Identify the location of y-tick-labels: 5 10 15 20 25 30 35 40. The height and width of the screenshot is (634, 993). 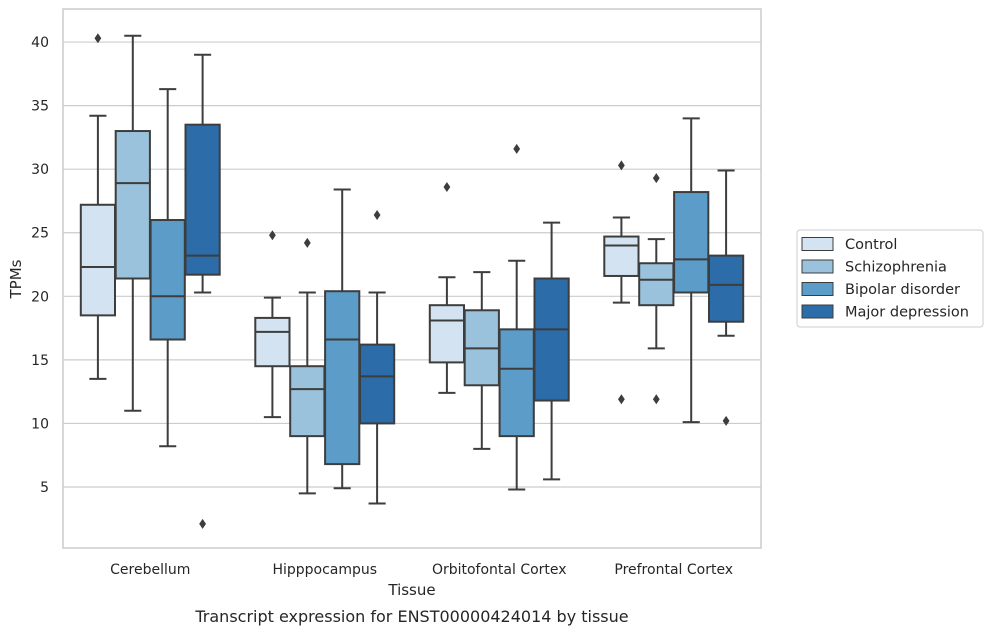
(40, 265).